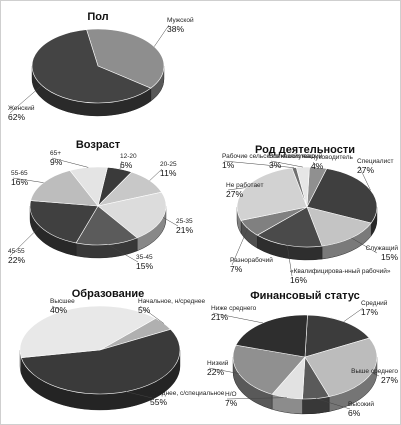 The width and height of the screenshot is (401, 425). I want to click on slice-label-4-1: Выше среднего, so click(374, 371).